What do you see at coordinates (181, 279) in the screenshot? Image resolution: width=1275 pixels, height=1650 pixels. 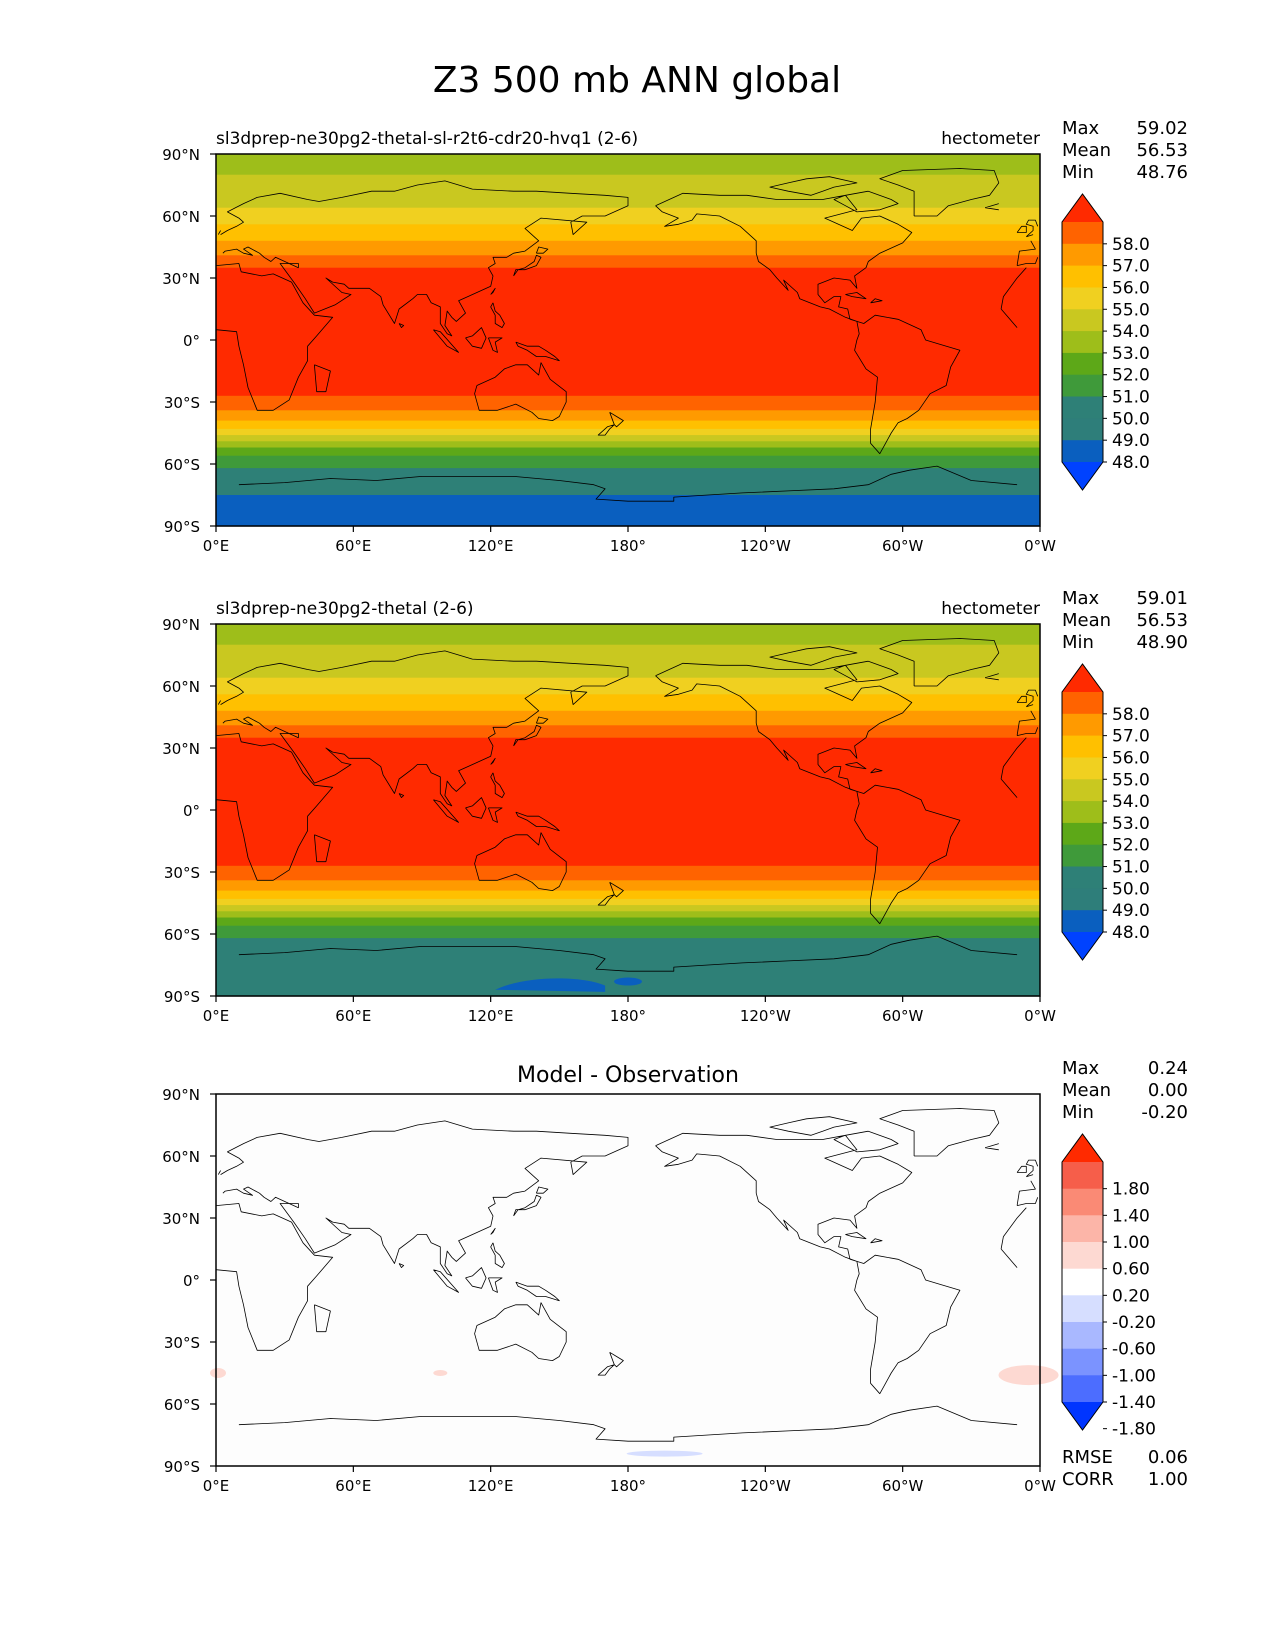 I see `y-tick-label: 30°N` at bounding box center [181, 279].